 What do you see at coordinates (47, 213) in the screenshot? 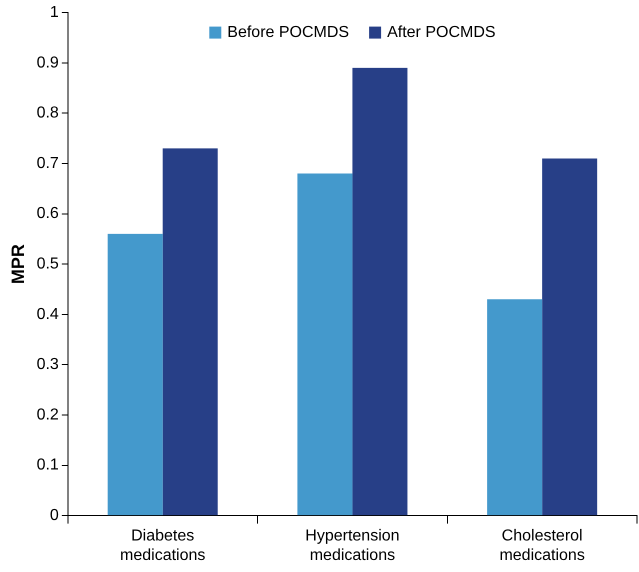
I see `y-tick-label: 0.6` at bounding box center [47, 213].